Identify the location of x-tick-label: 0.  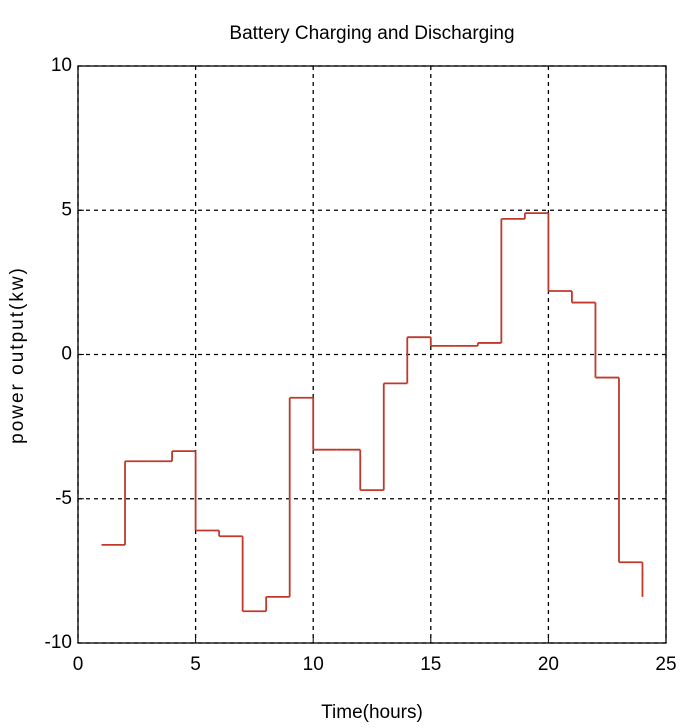
(78, 664).